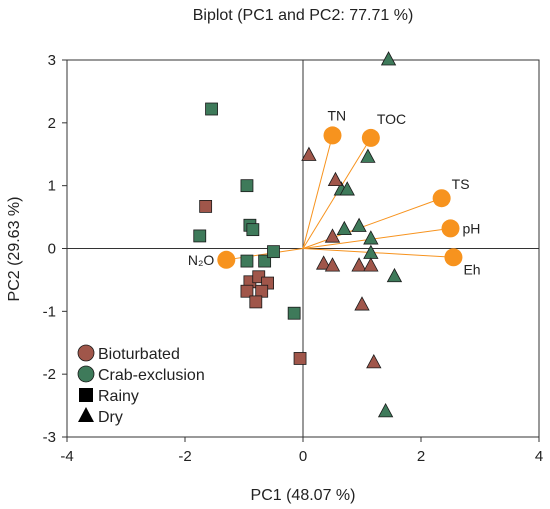 This screenshot has width=550, height=509. I want to click on loading-label-1: TOC, so click(391, 119).